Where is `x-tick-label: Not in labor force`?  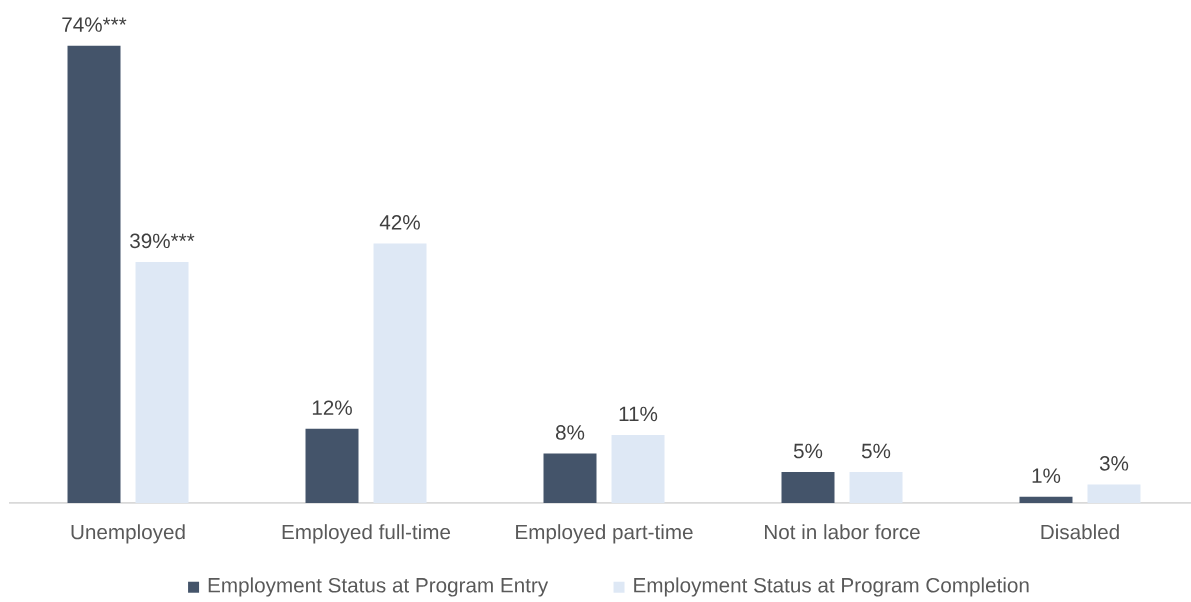
x-tick-label: Not in labor force is located at coordinates (842, 532).